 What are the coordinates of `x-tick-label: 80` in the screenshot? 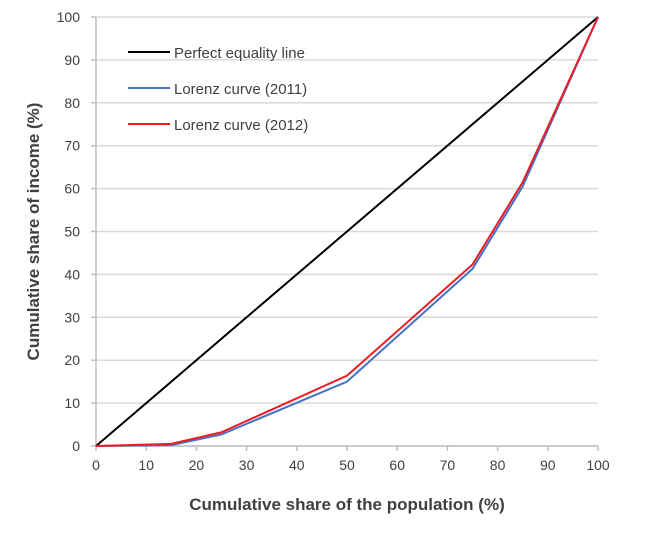 It's located at (498, 465).